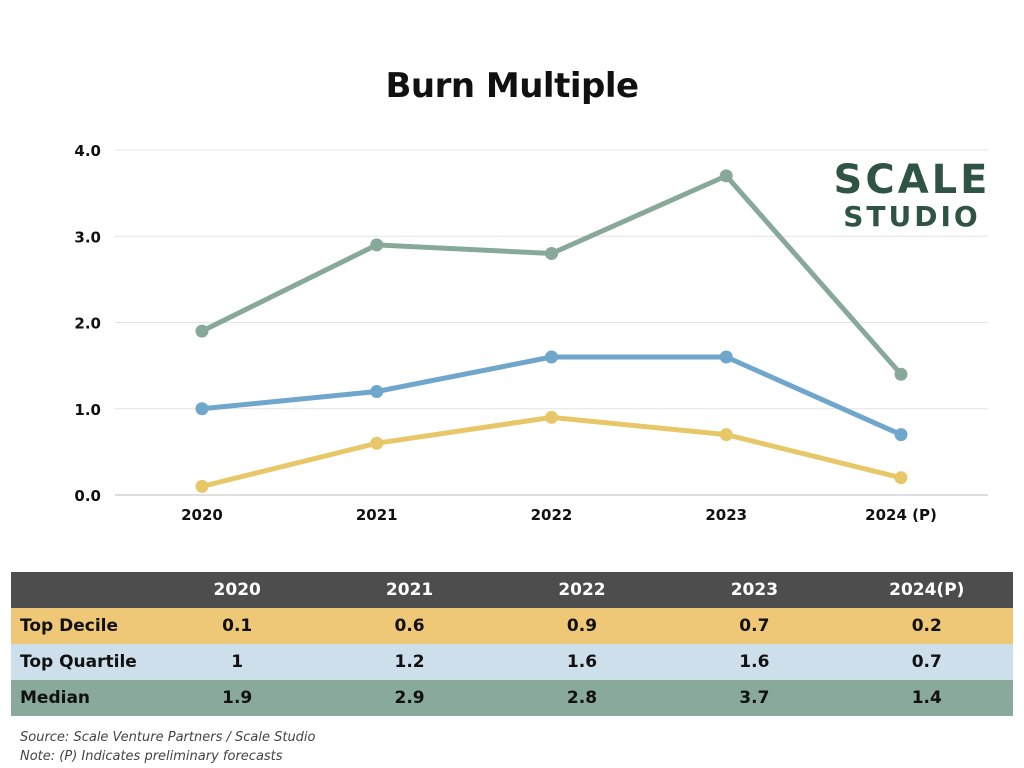 The height and width of the screenshot is (768, 1024). What do you see at coordinates (926, 590) in the screenshot?
I see `table-header-year: 2024(P)` at bounding box center [926, 590].